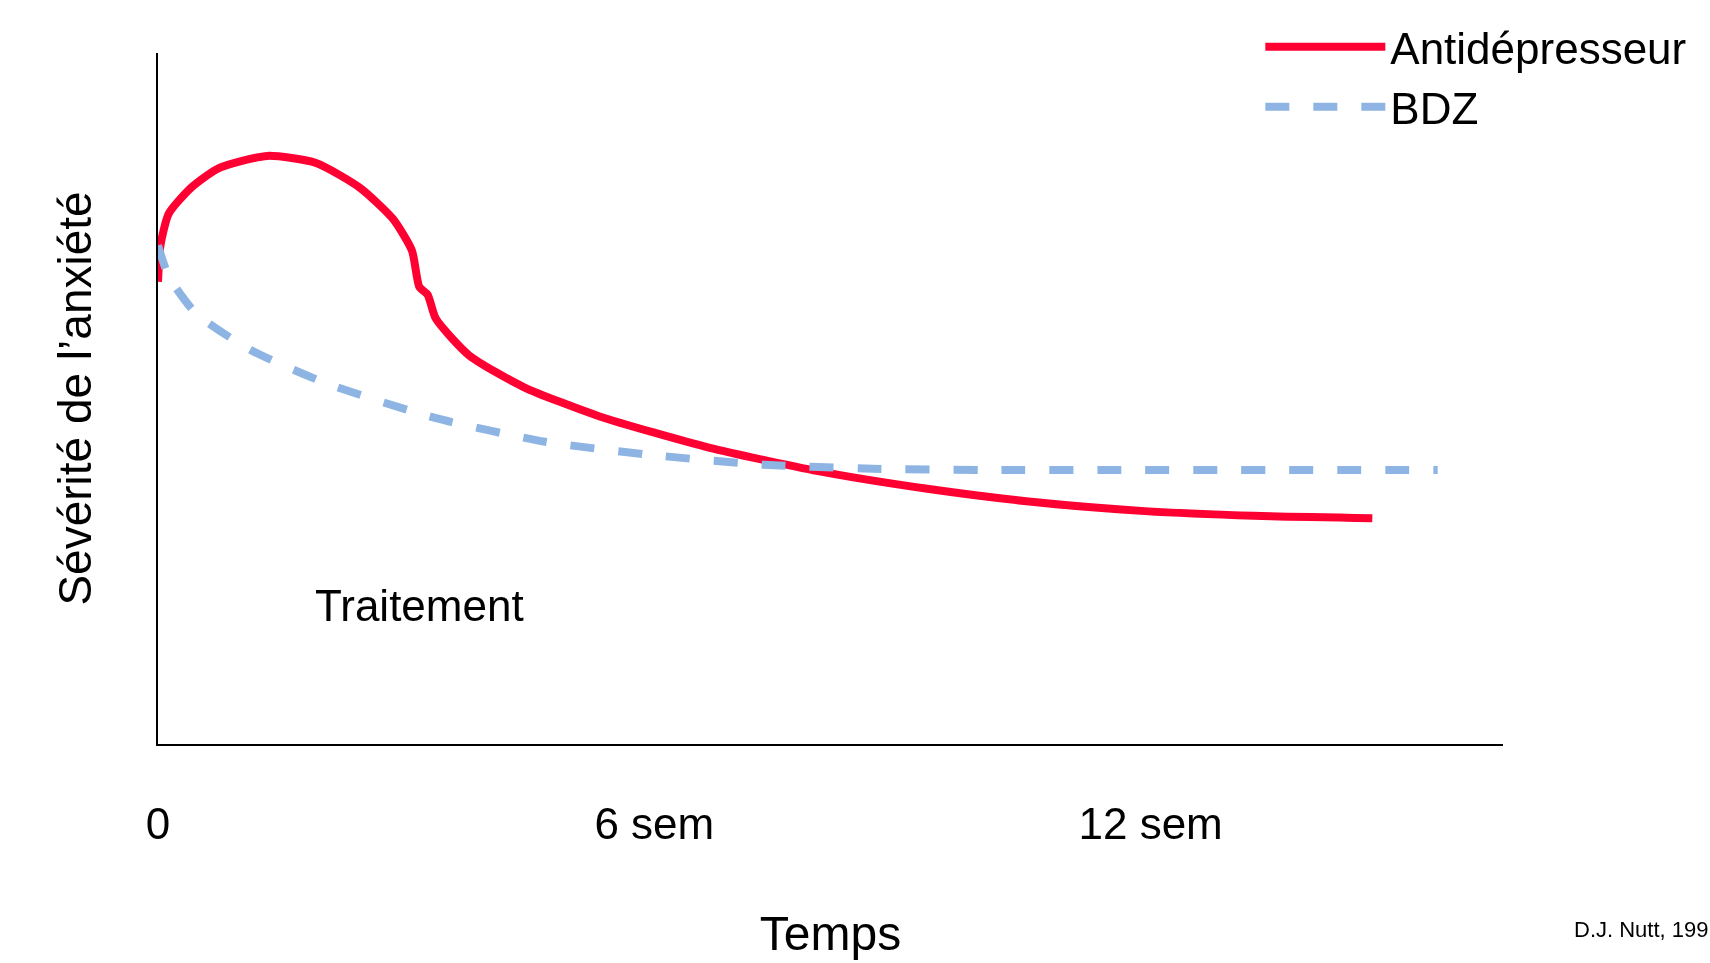 This screenshot has height=963, width=1710. Describe the element at coordinates (1434, 108) in the screenshot. I see `legend-label: BDZ` at that location.